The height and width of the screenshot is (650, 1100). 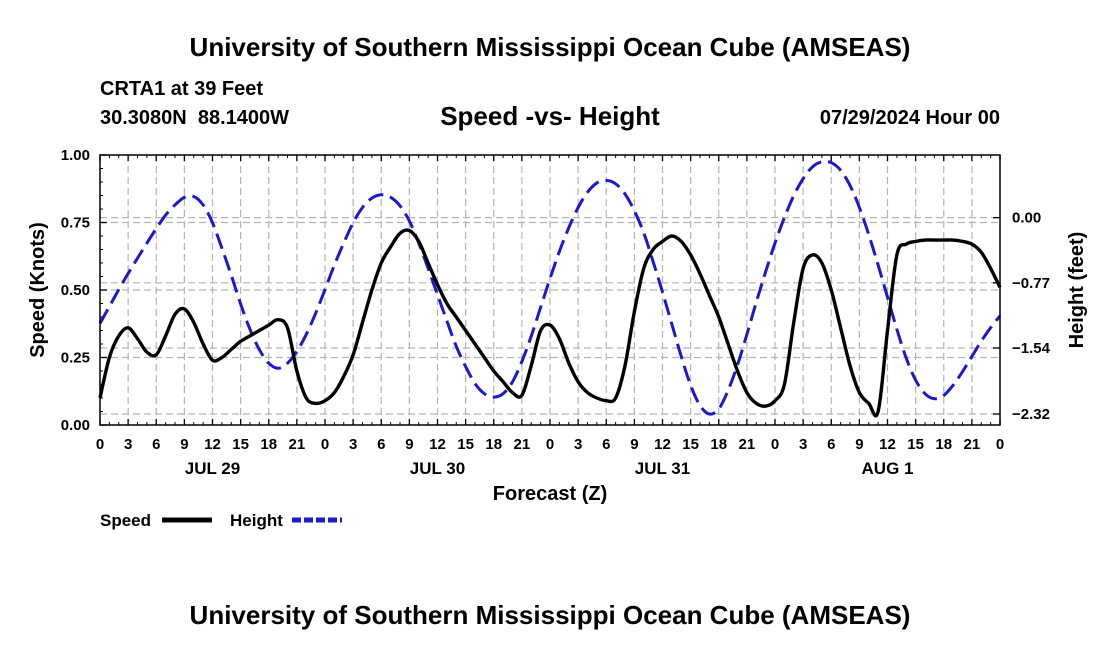 I want to click on day-label: JUL 29, so click(x=212, y=468).